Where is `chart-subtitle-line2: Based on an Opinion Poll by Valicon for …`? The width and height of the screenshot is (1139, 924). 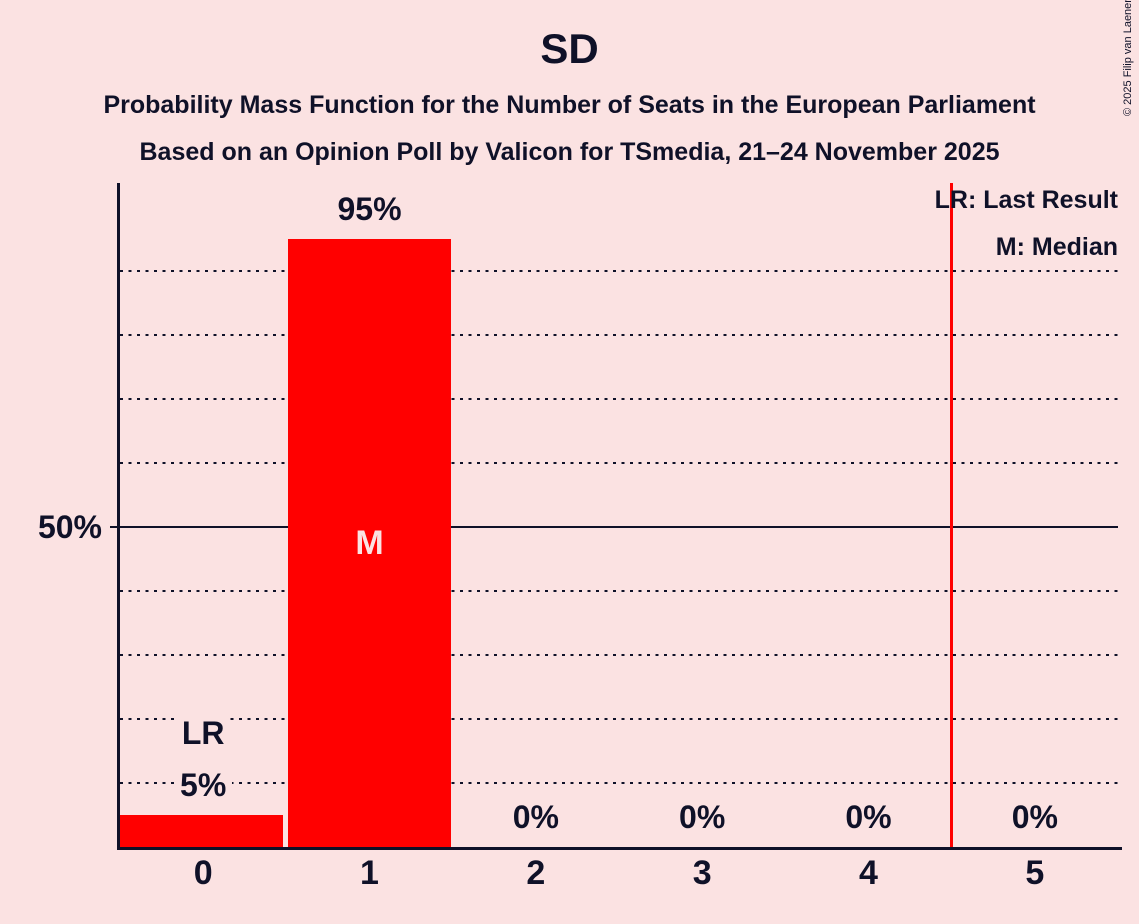
chart-subtitle-line2: Based on an Opinion Poll by Valicon for … is located at coordinates (569, 152).